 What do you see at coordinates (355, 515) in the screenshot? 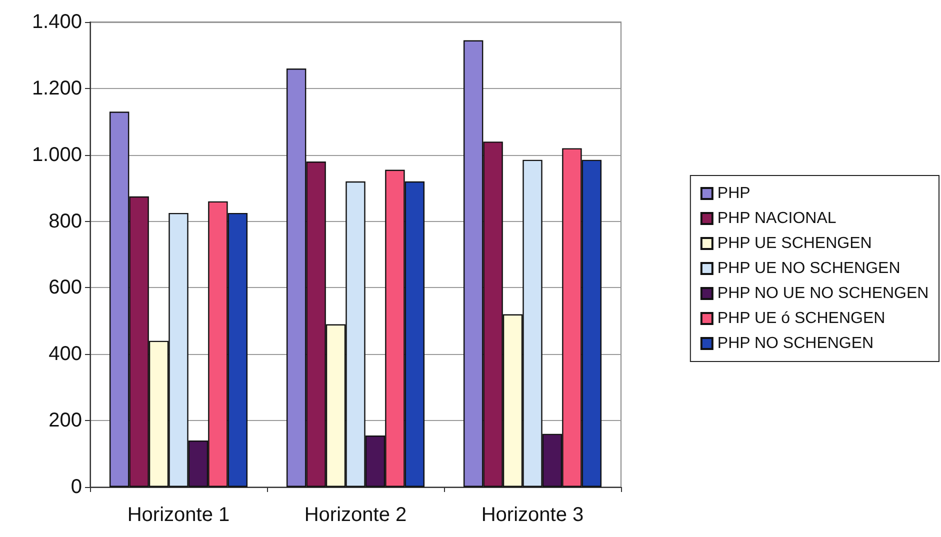
I see `x-tick-label: Horizonte 2` at bounding box center [355, 515].